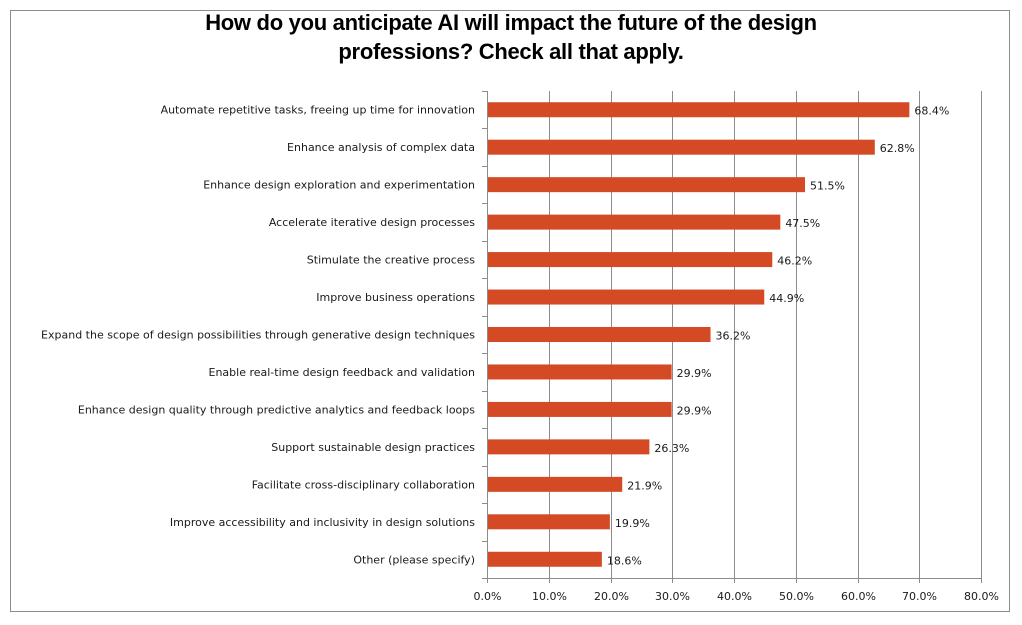  I want to click on data-label-6: 36.2%, so click(733, 336).